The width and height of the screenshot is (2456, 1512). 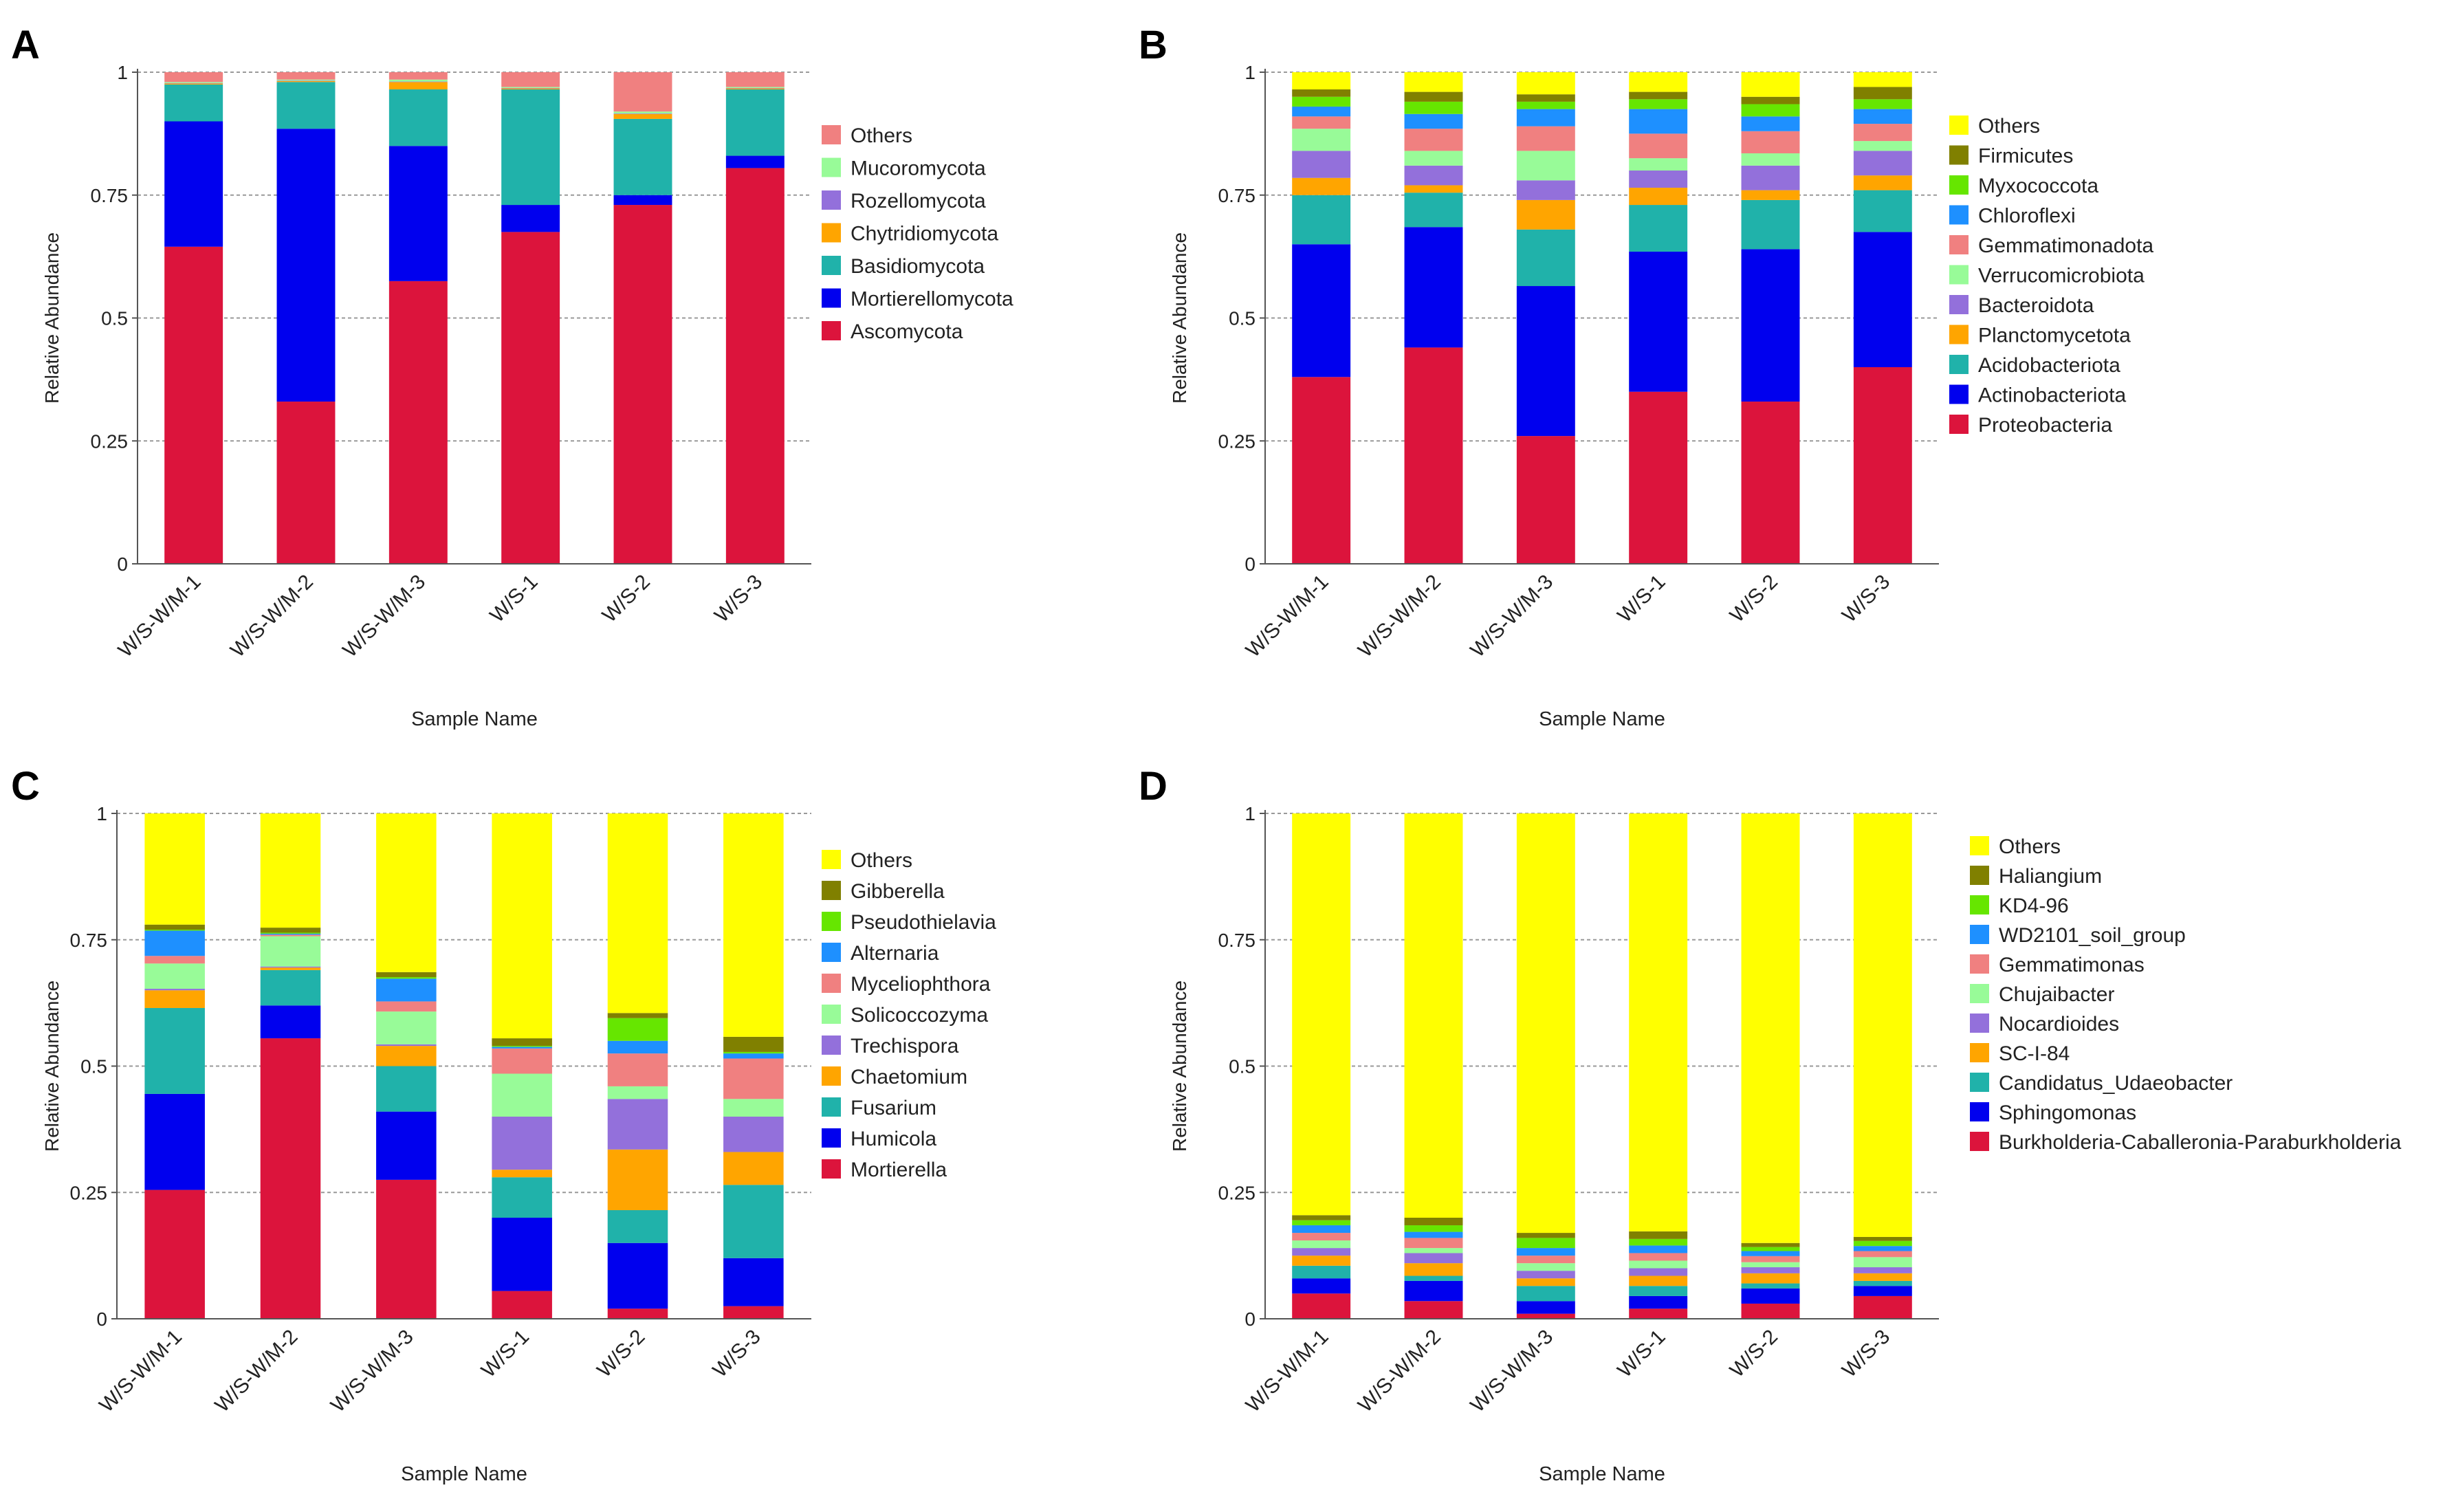 What do you see at coordinates (373, 1371) in the screenshot?
I see `x-tick-label: W/S-W/M-3` at bounding box center [373, 1371].